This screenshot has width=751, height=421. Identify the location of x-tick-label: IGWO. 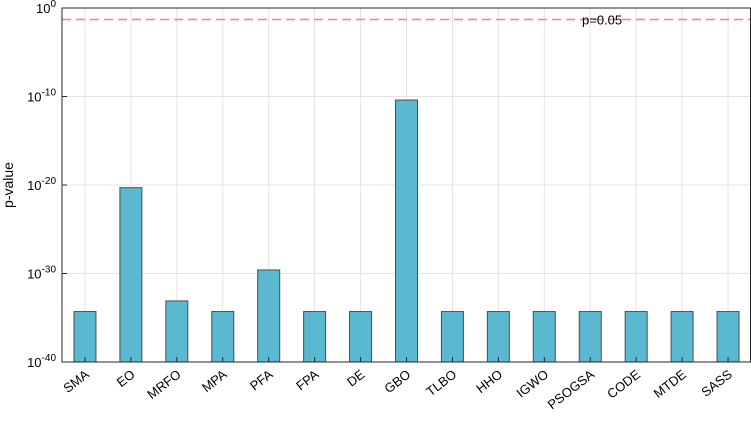
(532, 384).